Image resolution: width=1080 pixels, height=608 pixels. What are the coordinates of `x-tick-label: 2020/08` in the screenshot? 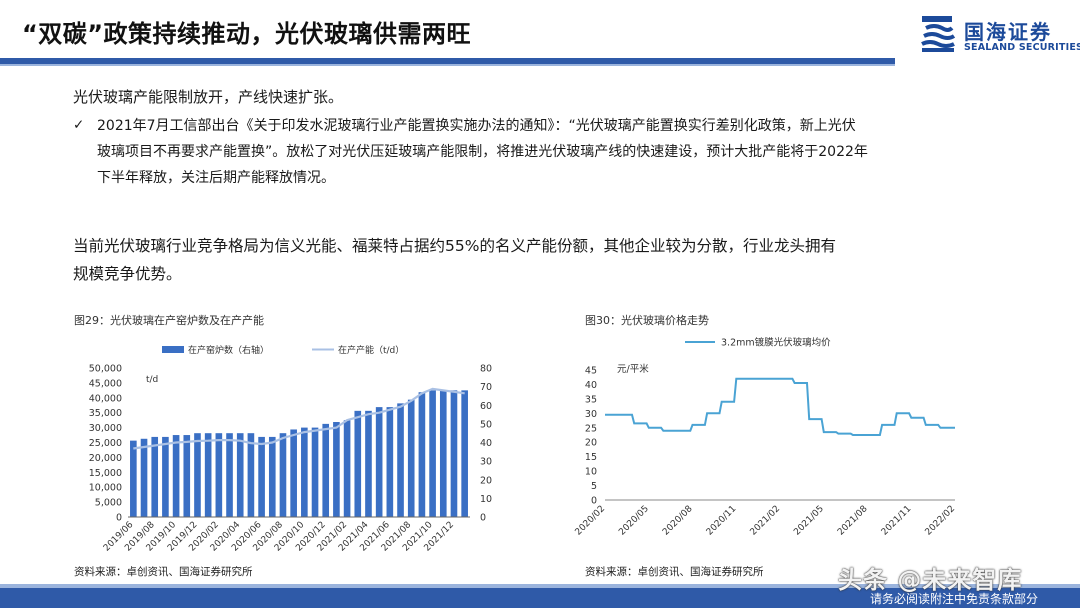 It's located at (678, 521).